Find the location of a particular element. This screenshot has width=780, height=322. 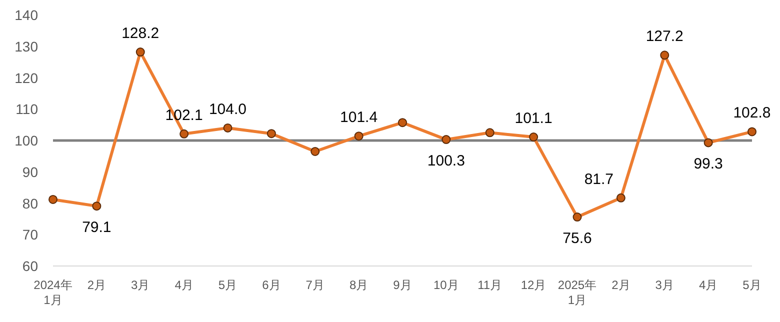

y-tick-label: 70 is located at coordinates (30, 234).